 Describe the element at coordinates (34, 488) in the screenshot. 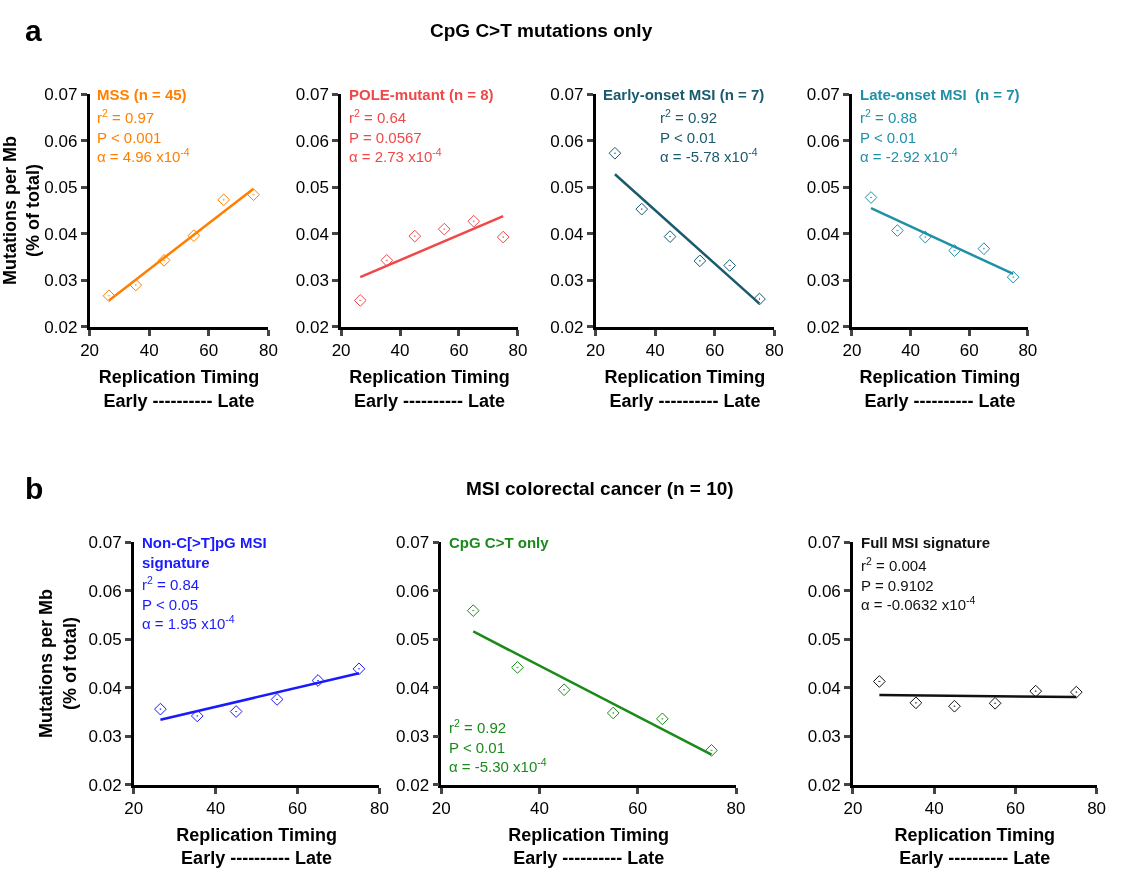

I see `text: b` at that location.